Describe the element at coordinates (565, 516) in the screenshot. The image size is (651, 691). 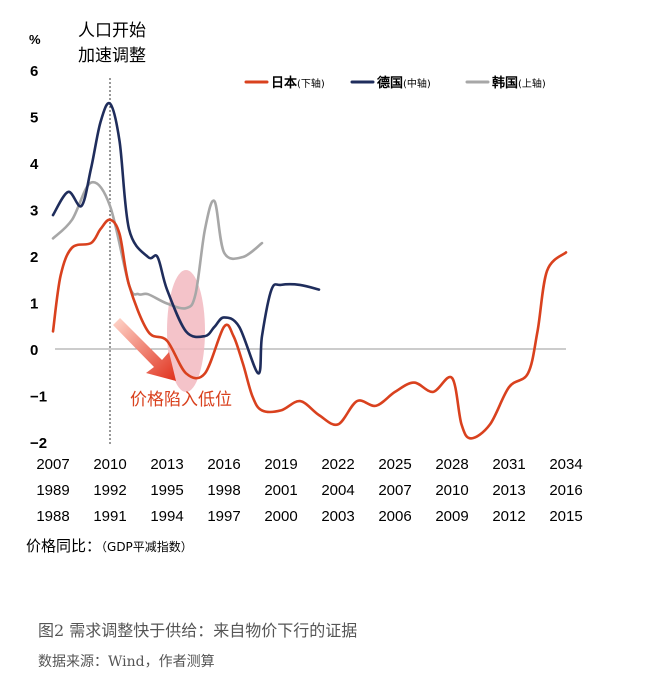
I see `x-tick-label: 2015` at that location.